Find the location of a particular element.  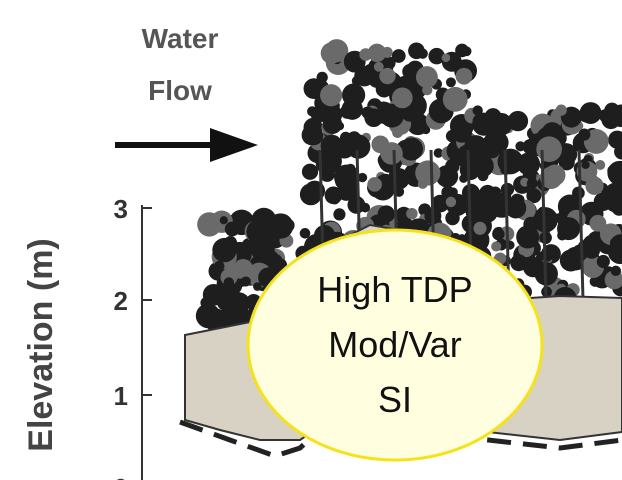

callout-text: High TDP is located at coordinates (394, 289).